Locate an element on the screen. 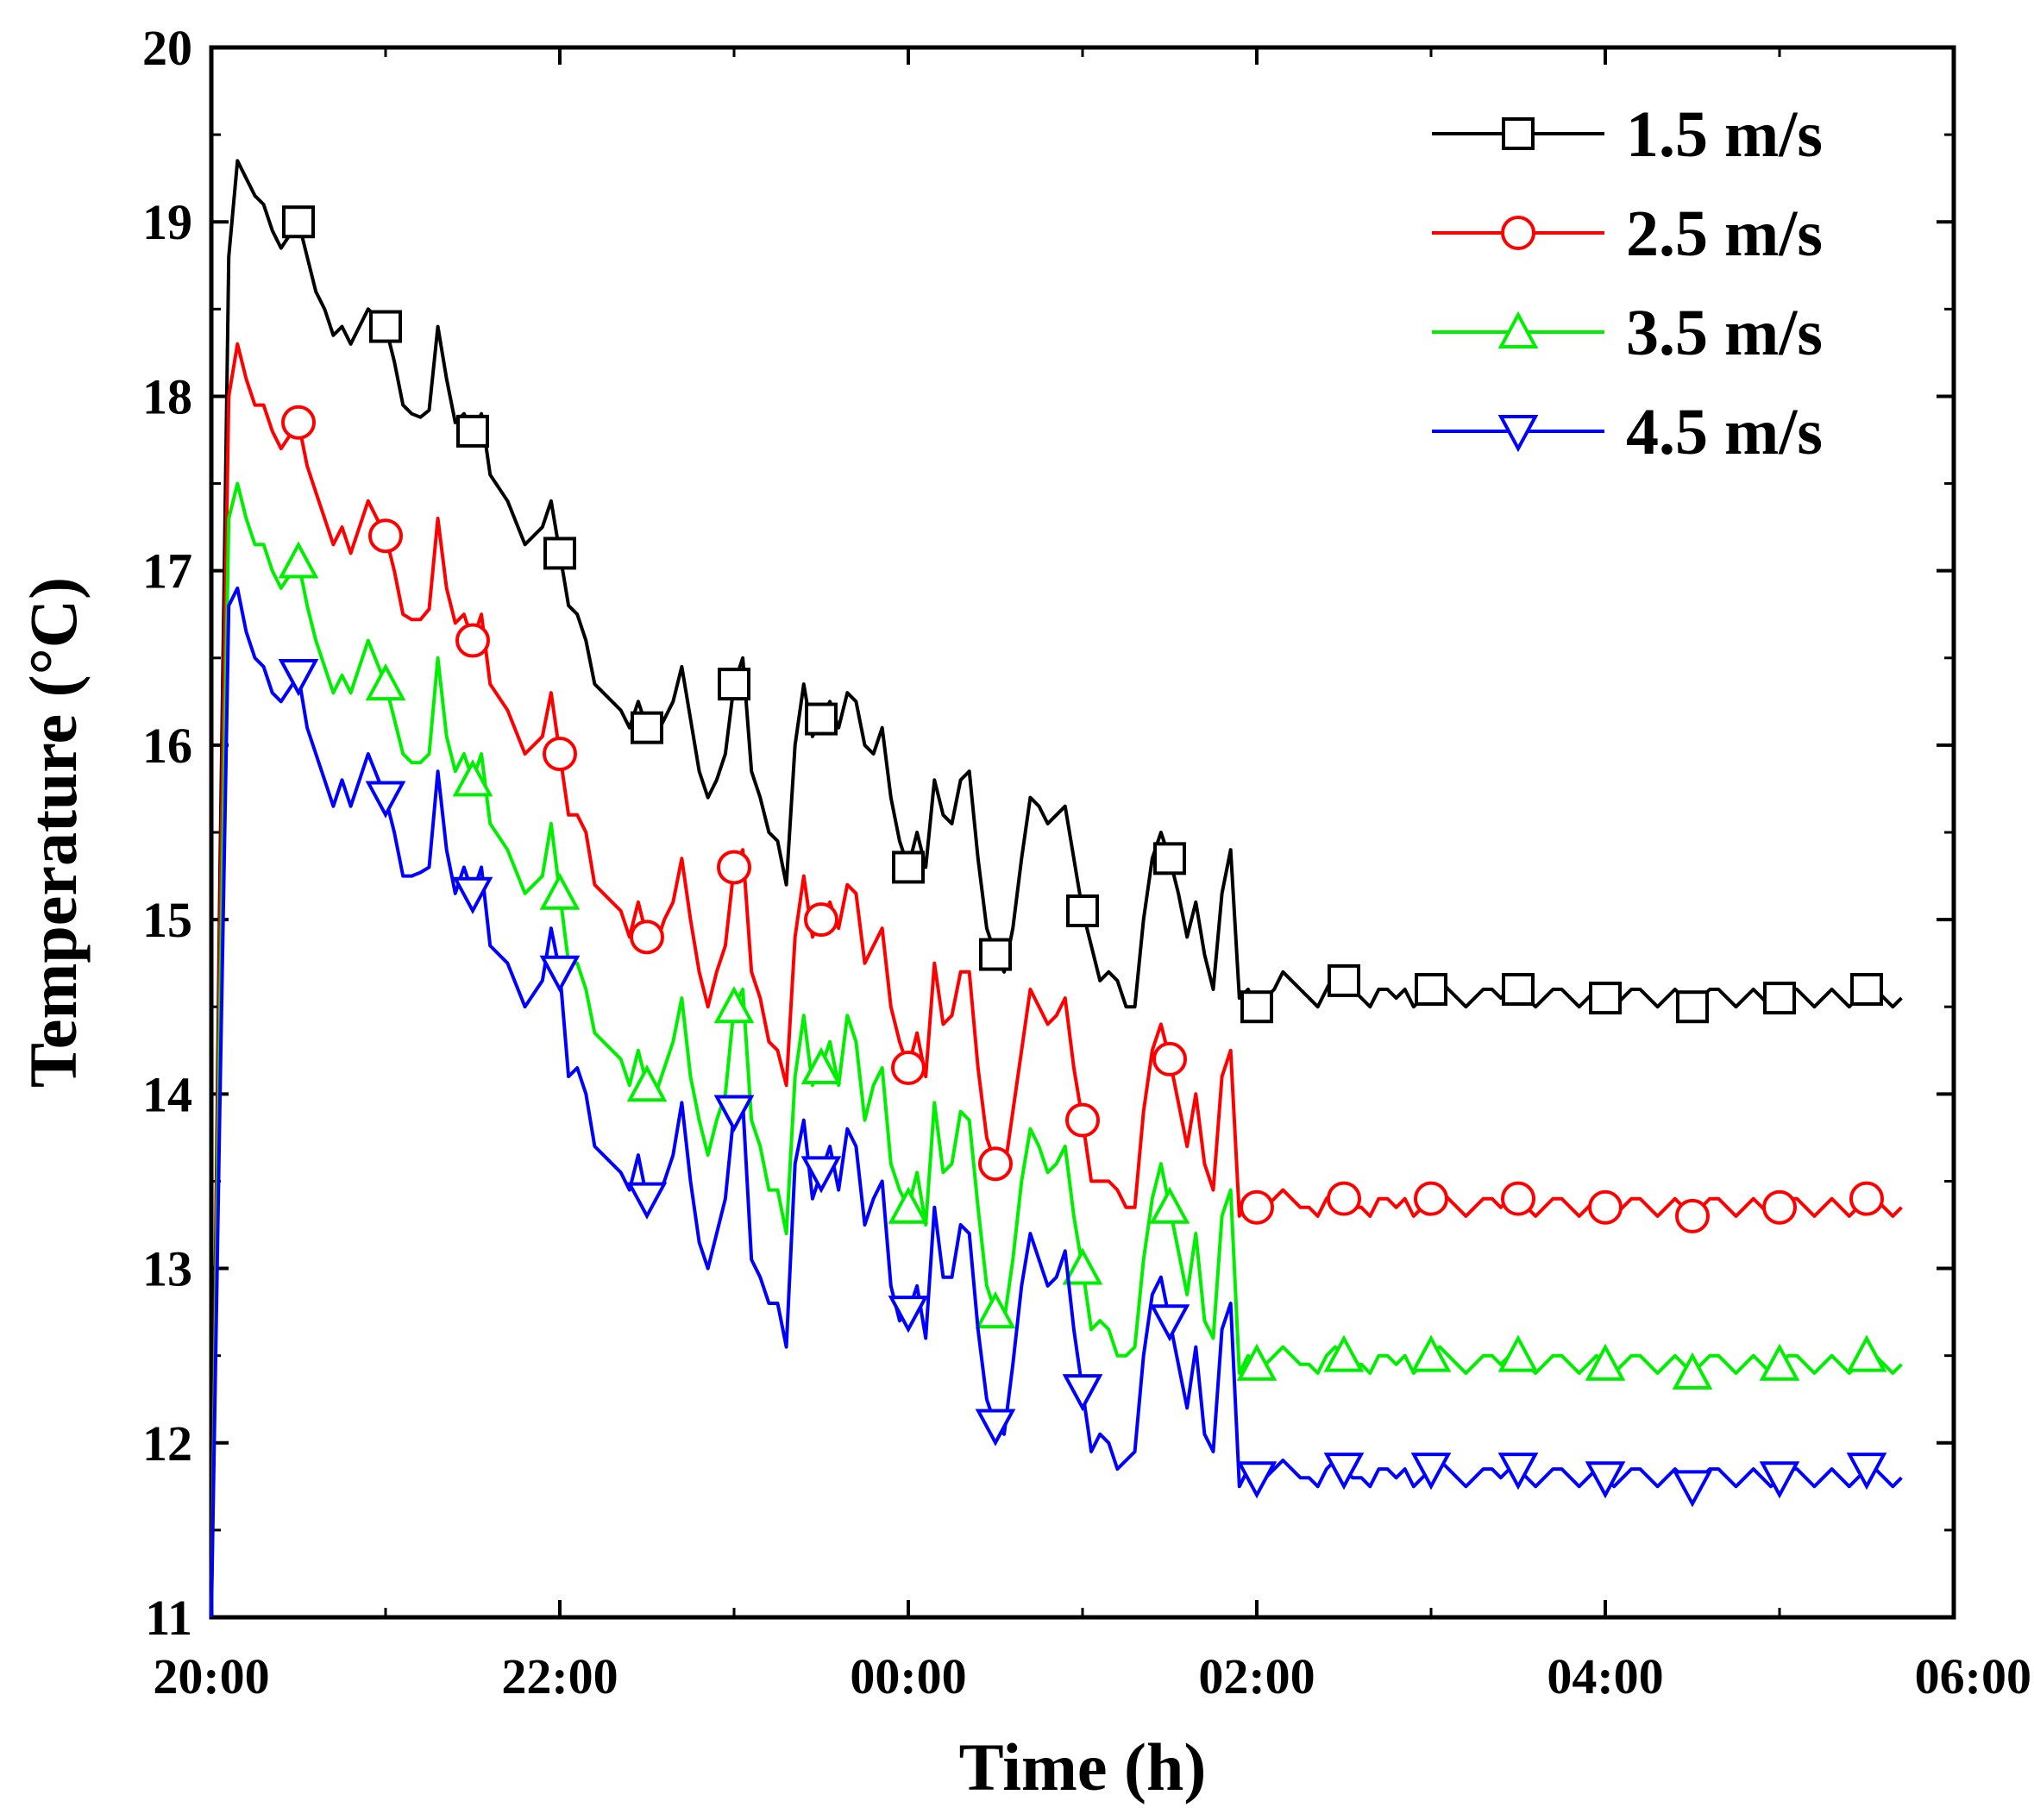 This screenshot has width=2034, height=1820. y-tick-label: 11 is located at coordinates (168, 1618).